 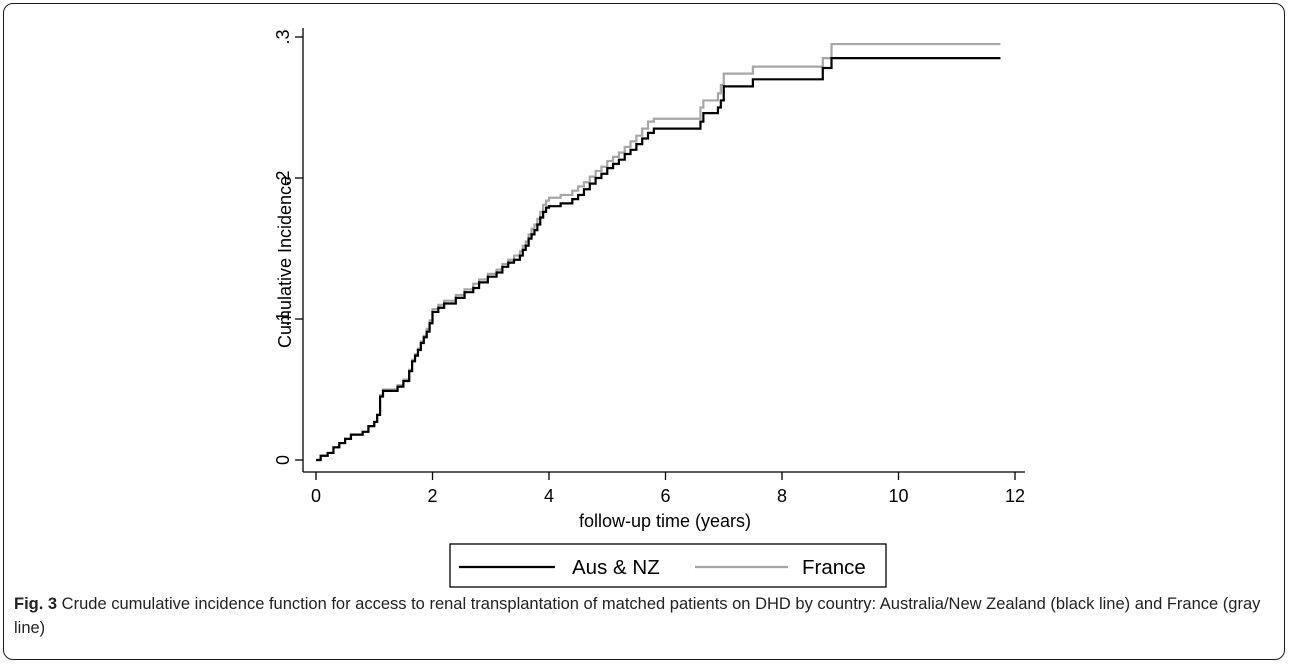 I want to click on x-tick-label: 2, so click(x=432, y=496).